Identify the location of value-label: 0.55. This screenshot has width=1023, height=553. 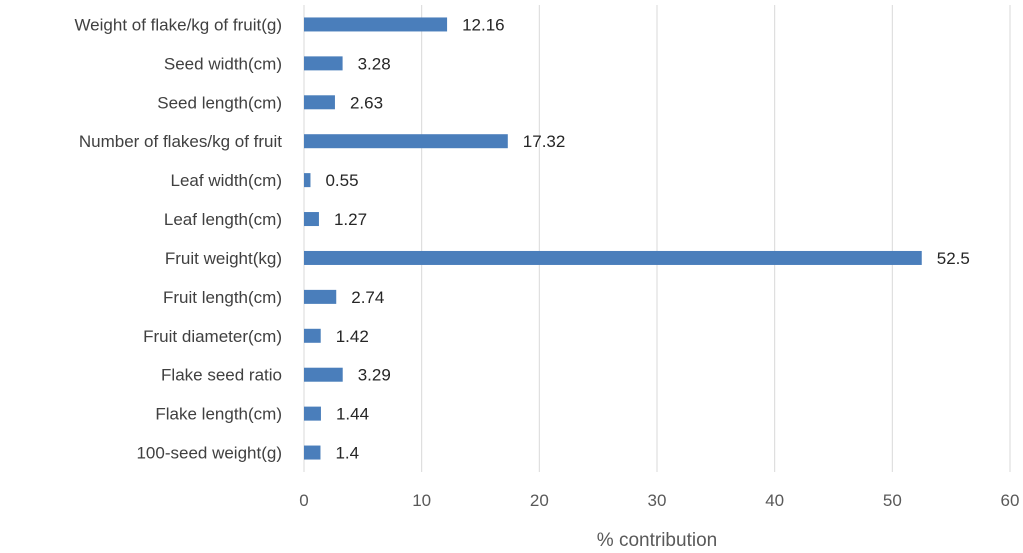
(341, 180).